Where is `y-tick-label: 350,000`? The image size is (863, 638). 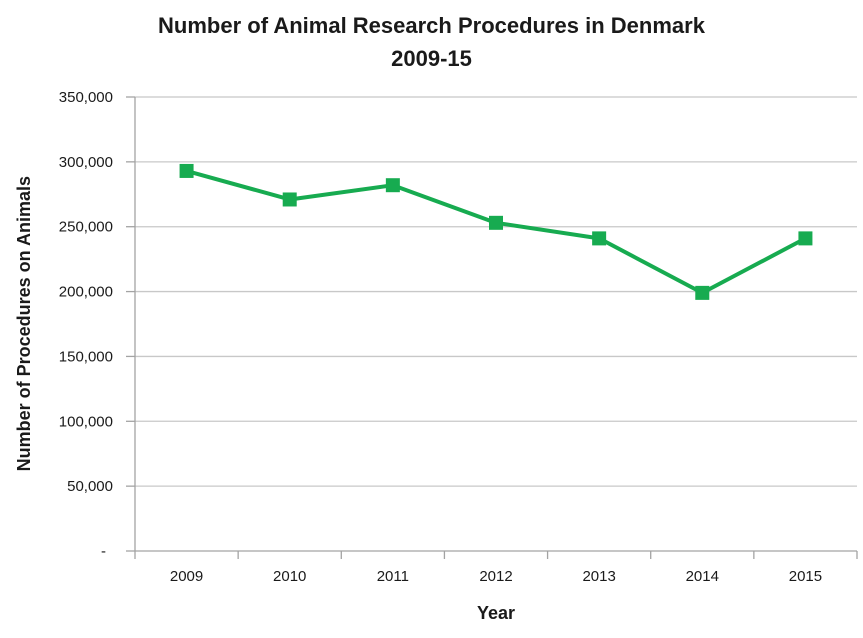
y-tick-label: 350,000 is located at coordinates (86, 97).